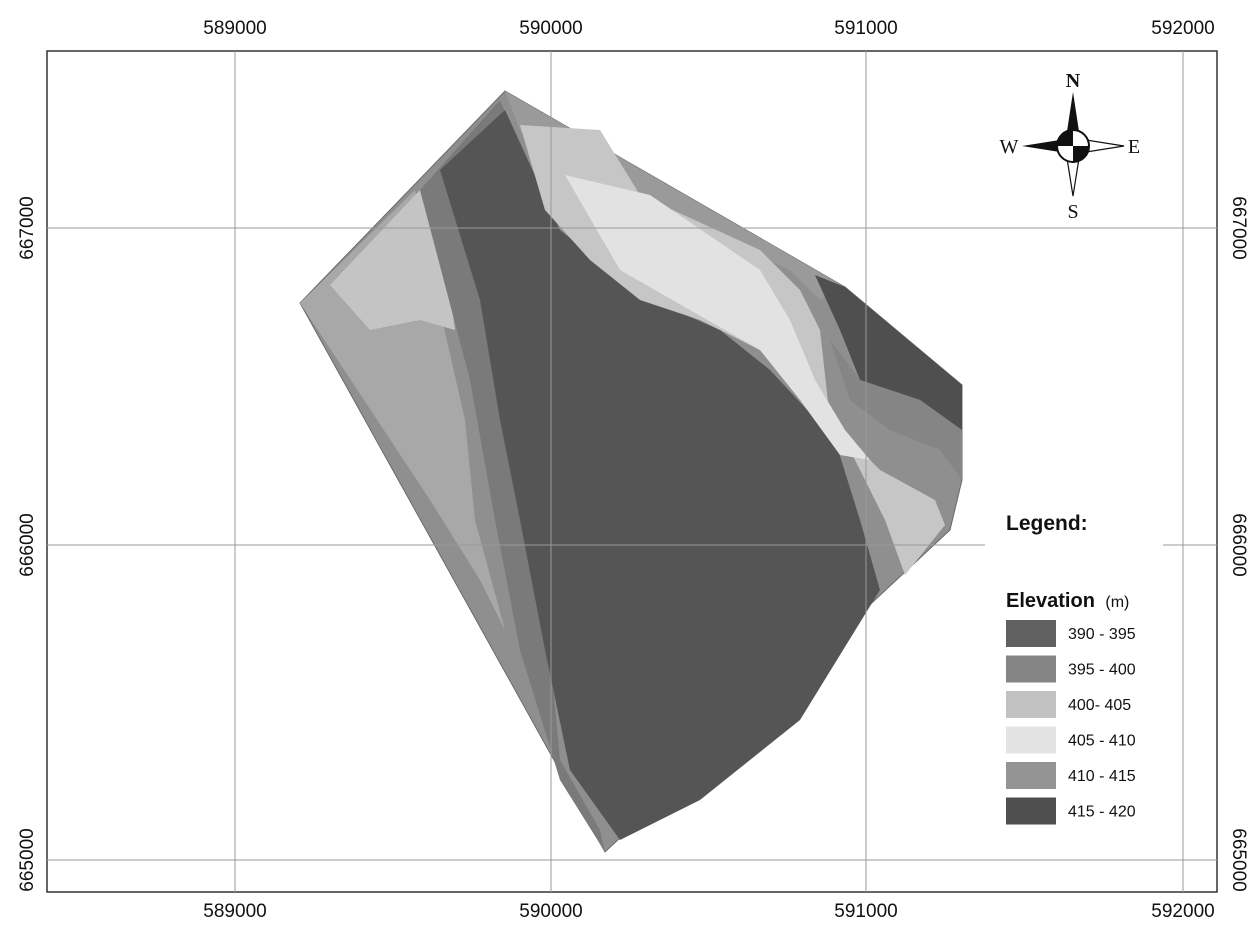 Image resolution: width=1250 pixels, height=925 pixels. Describe the element at coordinates (1050, 601) in the screenshot. I see `legend-subtitle-text: Elevation` at that location.